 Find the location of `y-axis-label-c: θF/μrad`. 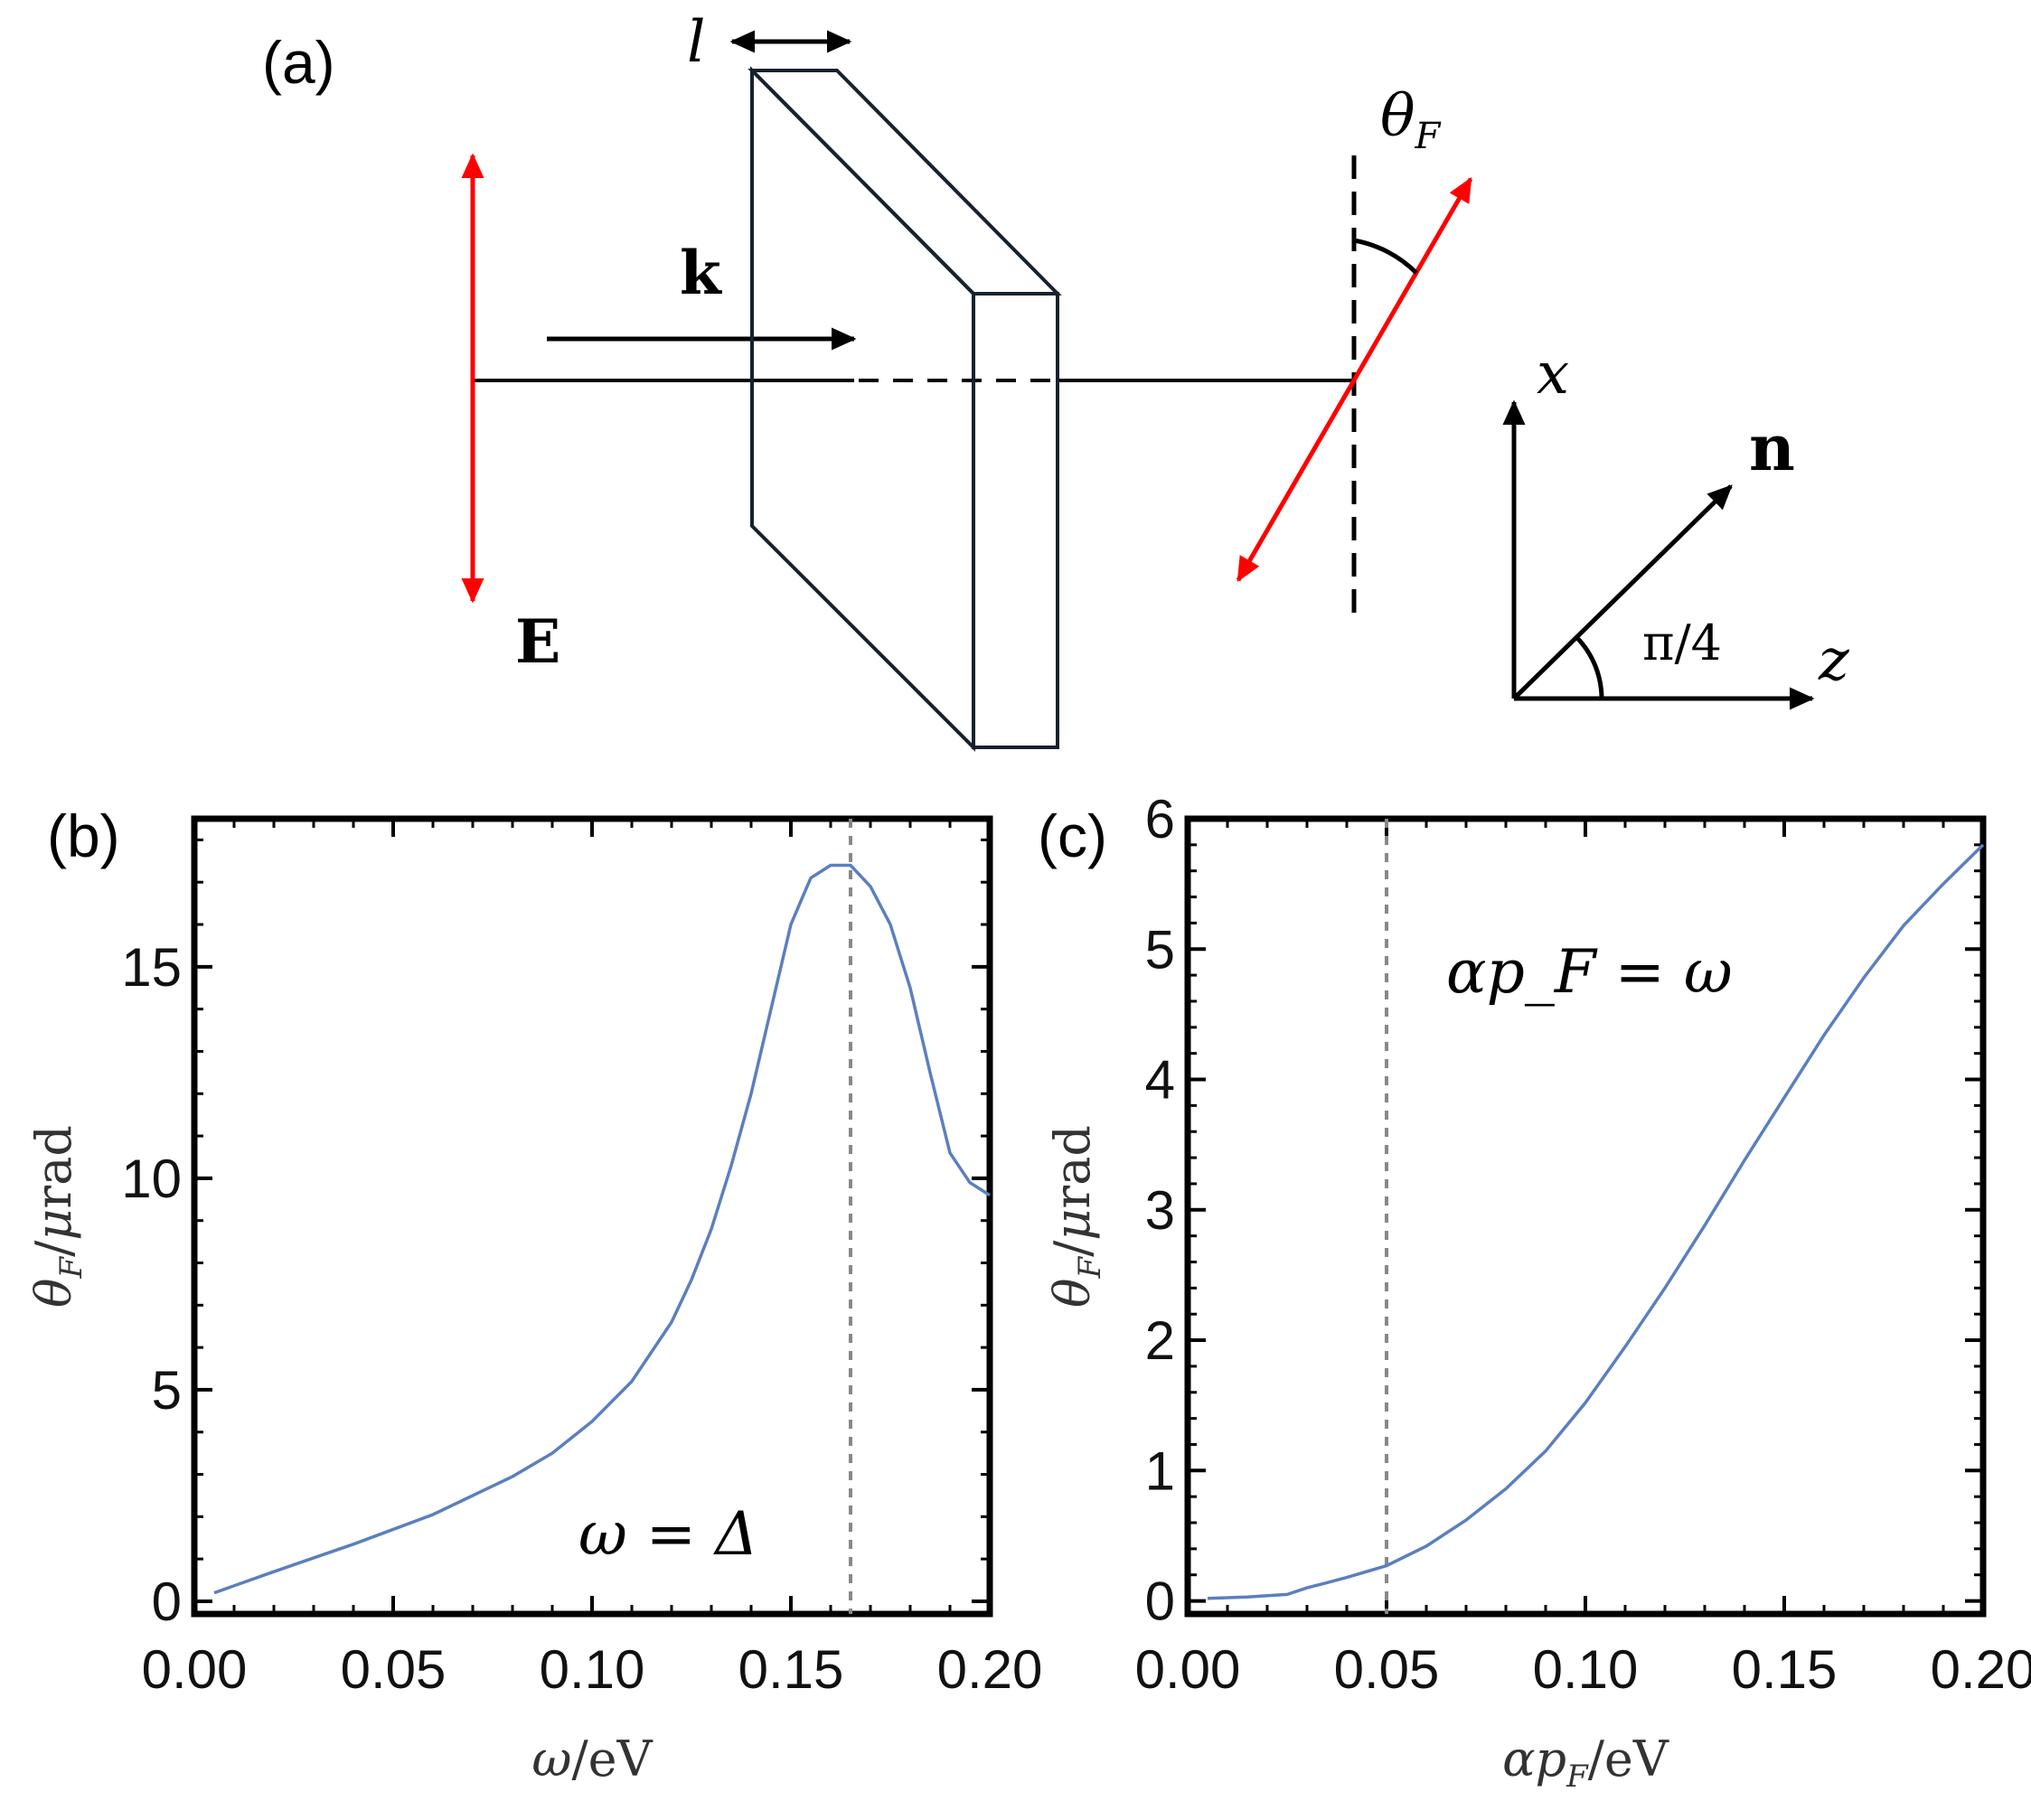

y-axis-label-c: θF/μrad is located at coordinates (1076, 1216).